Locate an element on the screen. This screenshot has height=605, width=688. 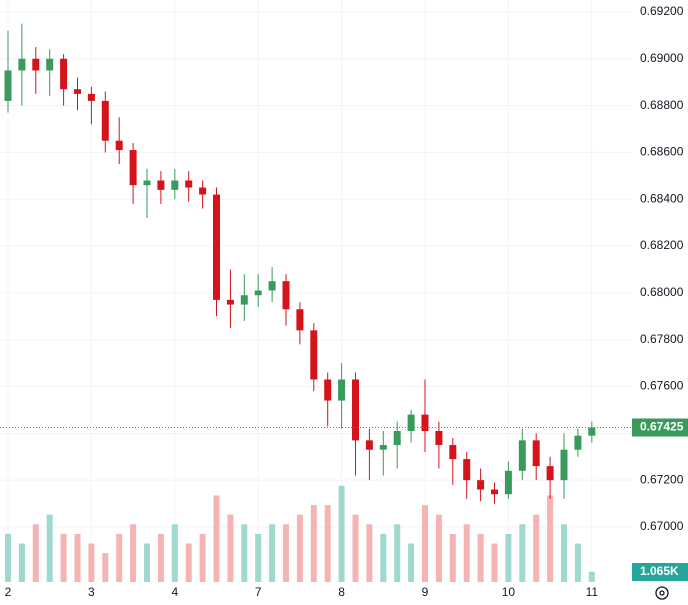
volume-label: 1.065K is located at coordinates (659, 571).